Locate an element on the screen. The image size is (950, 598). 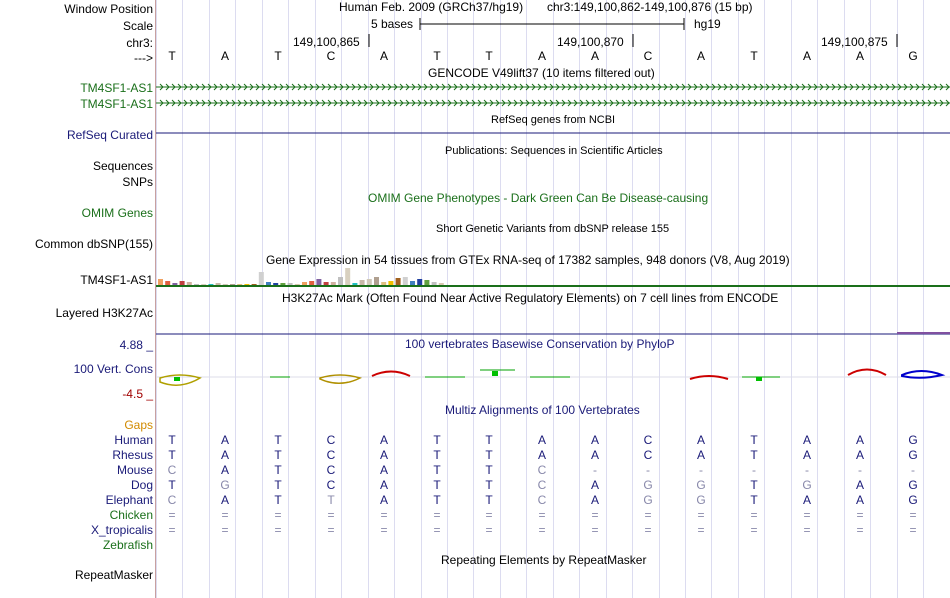
phylop-track-label: 100 Vert. Cons is located at coordinates (113, 369).